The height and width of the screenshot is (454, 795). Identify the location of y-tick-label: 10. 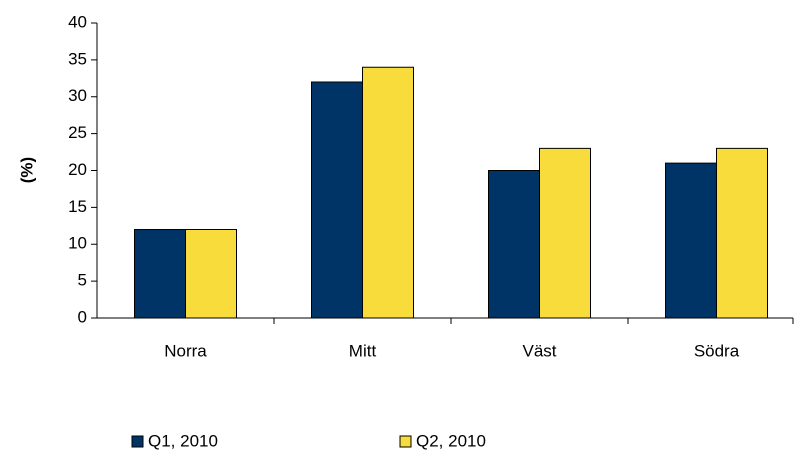
(77, 243).